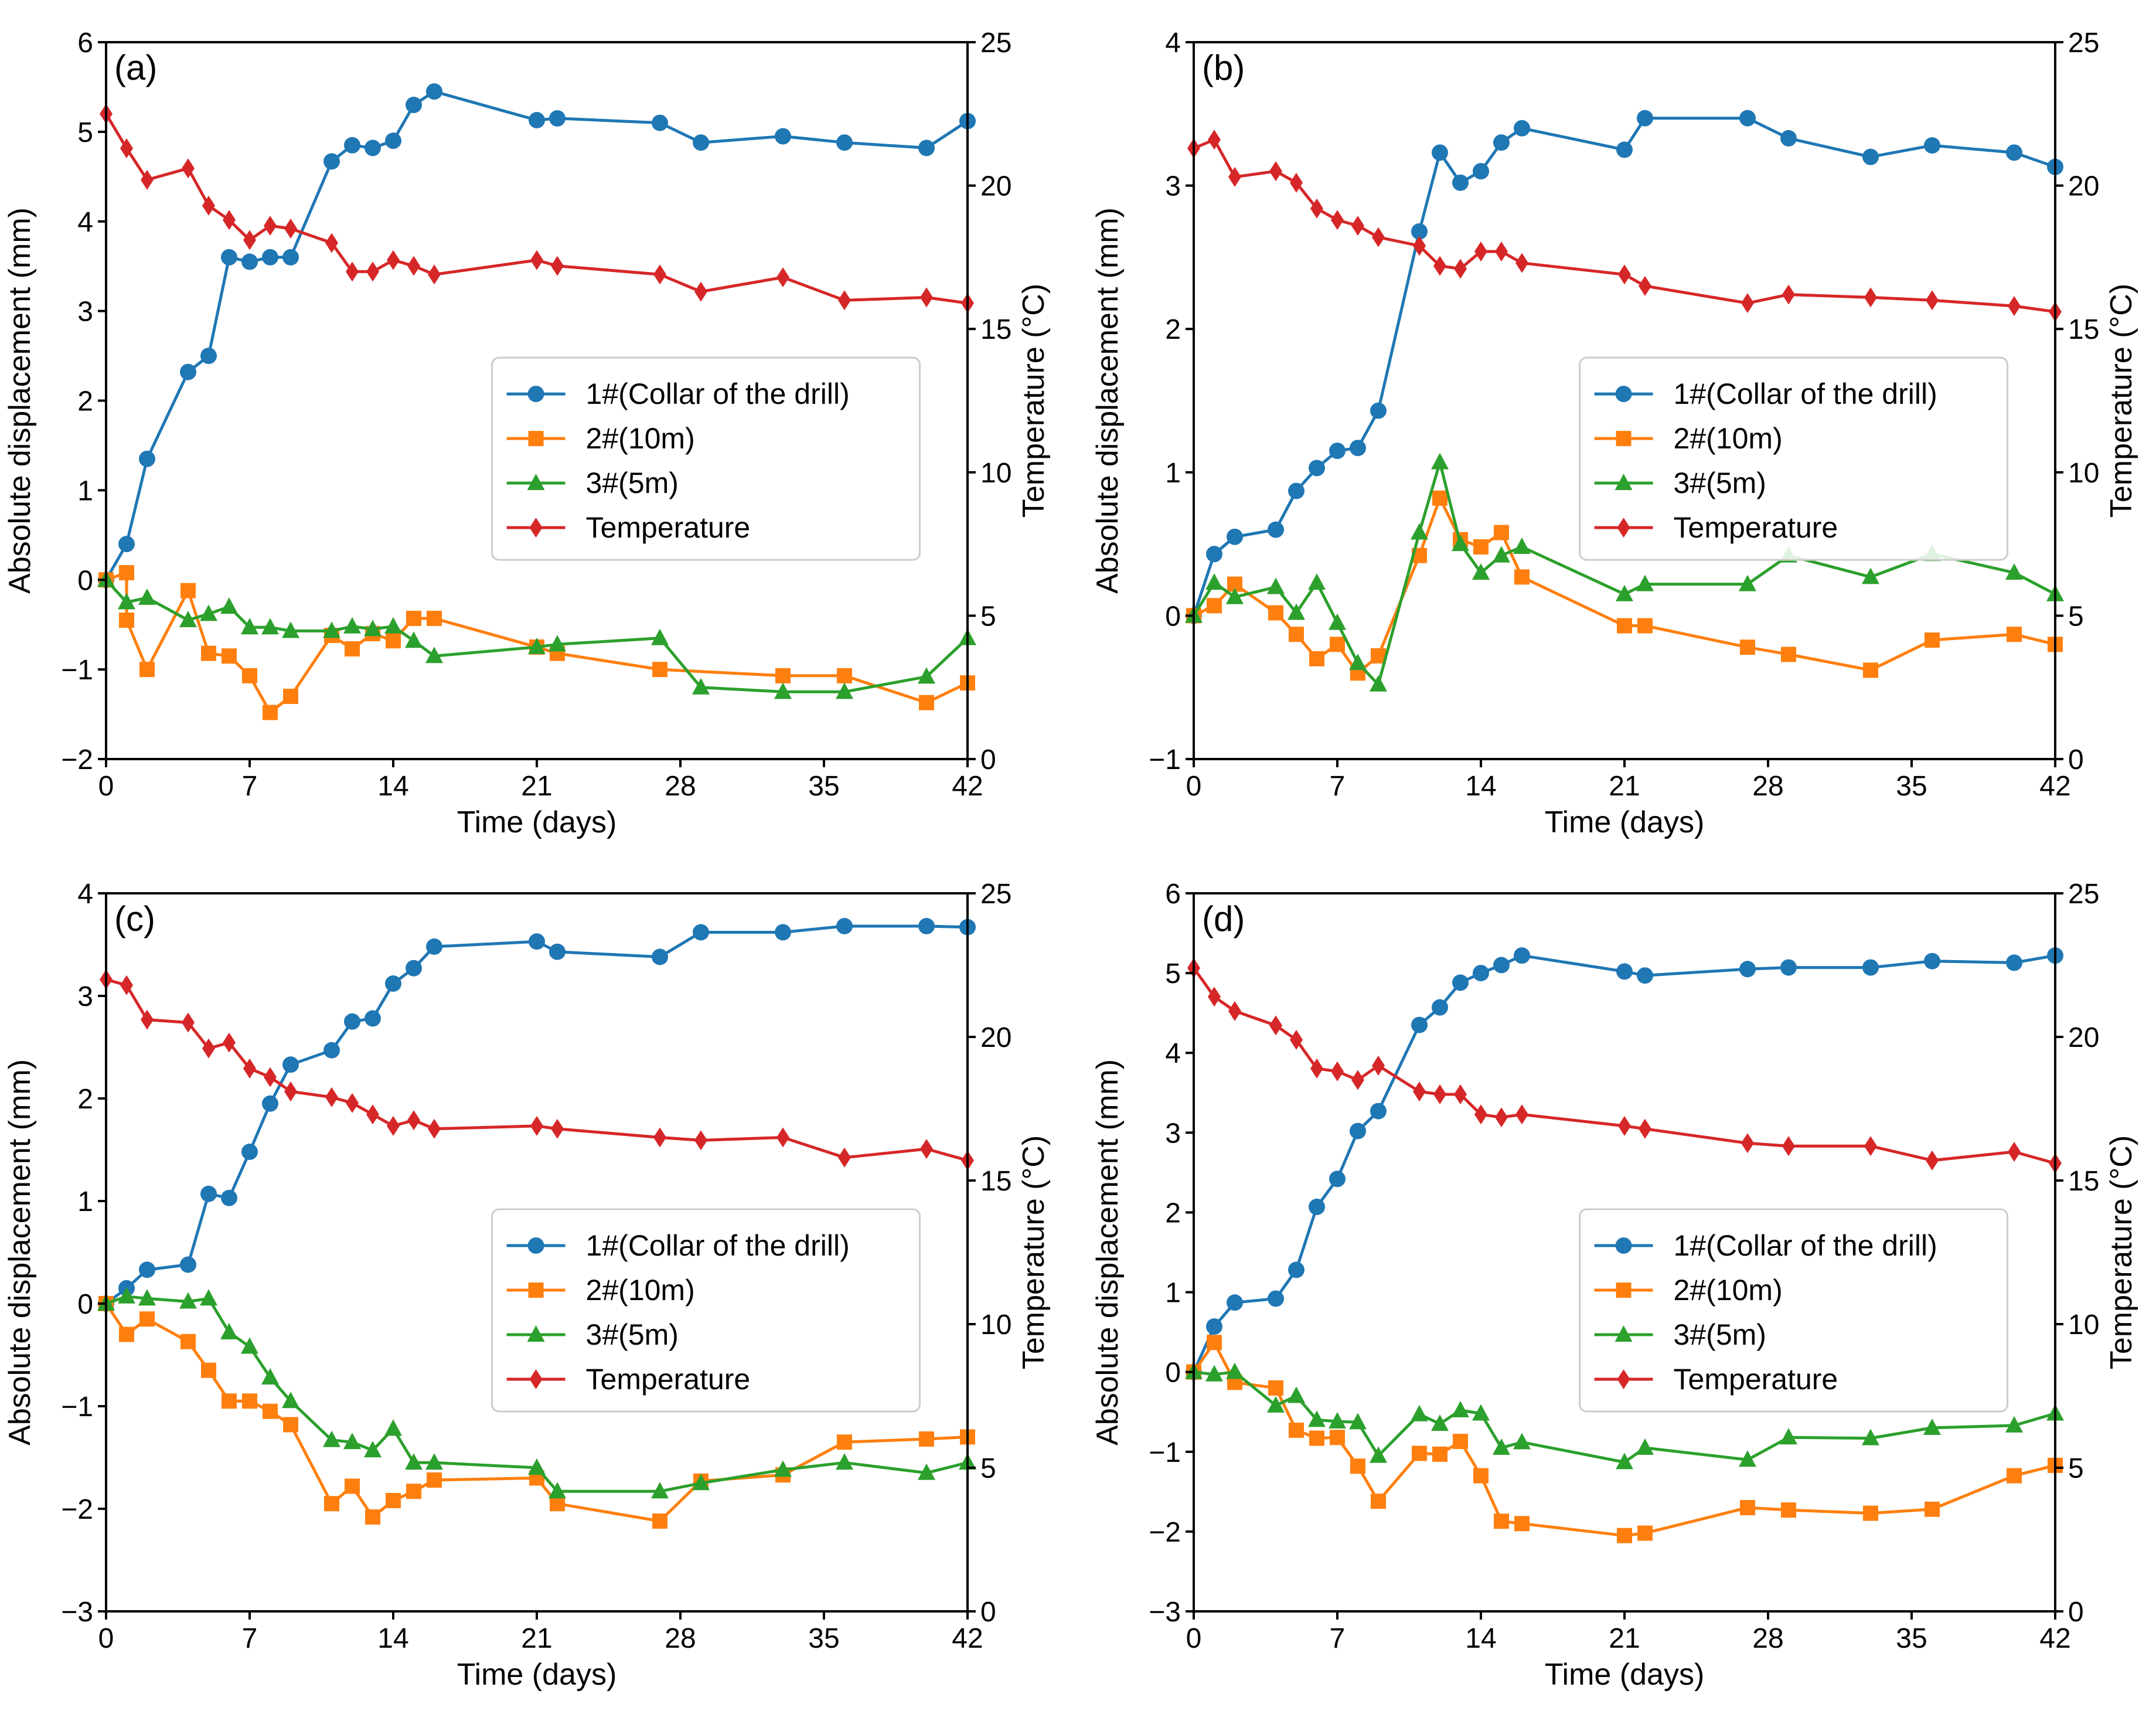  I want to click on legend-entry: Temperature, so click(1716, 1379).